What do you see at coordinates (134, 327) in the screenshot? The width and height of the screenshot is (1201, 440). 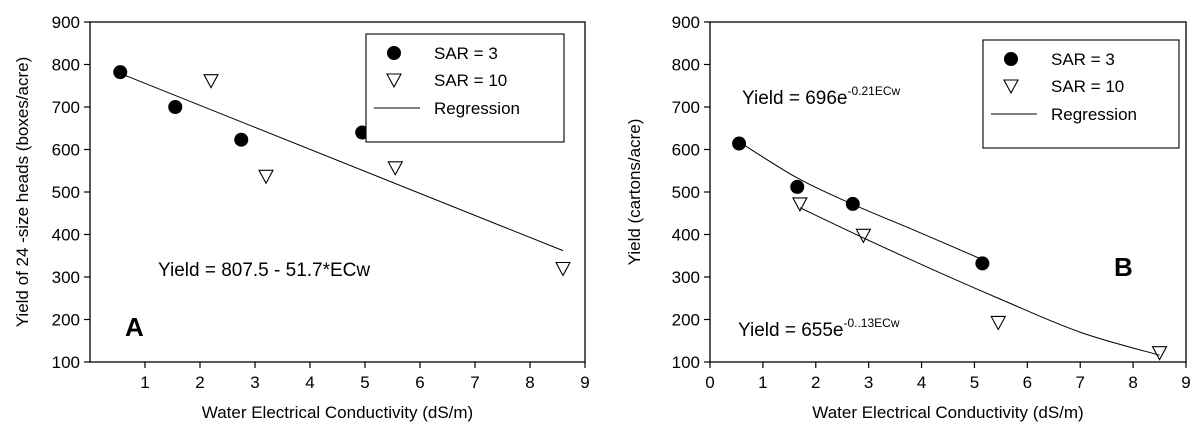 I see `panel-label: A` at bounding box center [134, 327].